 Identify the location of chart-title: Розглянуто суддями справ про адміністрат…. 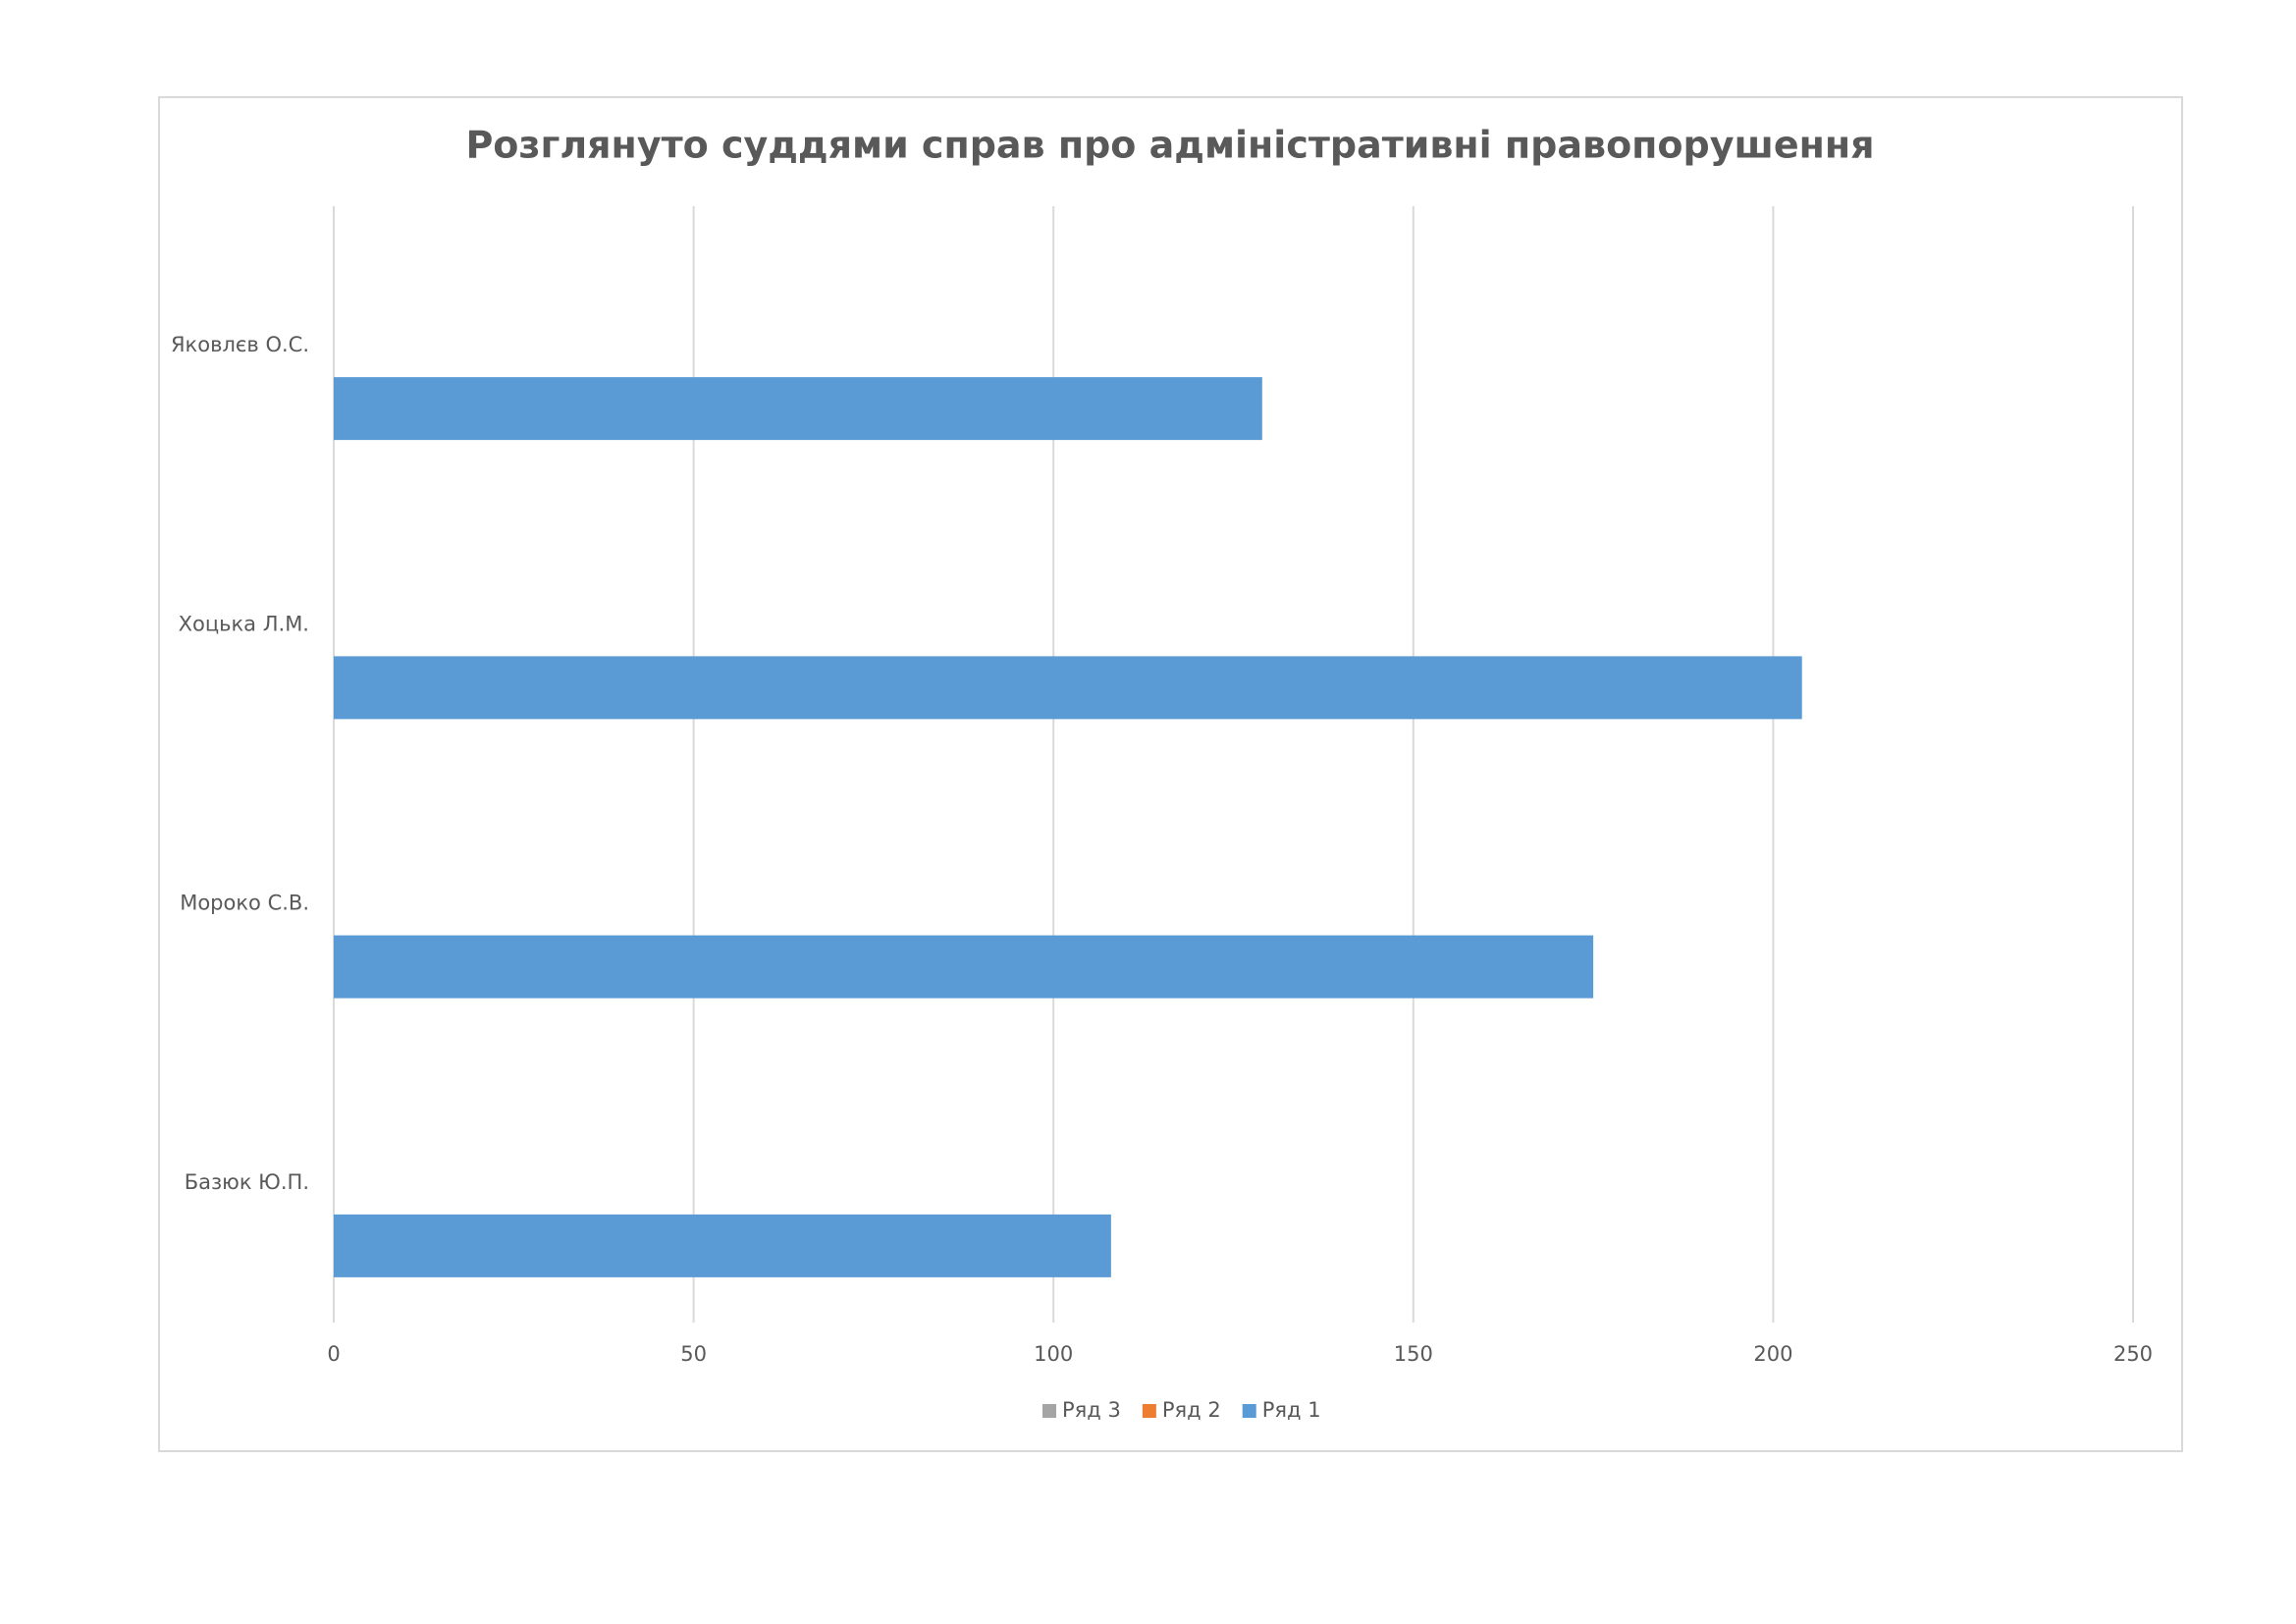
(1169, 145).